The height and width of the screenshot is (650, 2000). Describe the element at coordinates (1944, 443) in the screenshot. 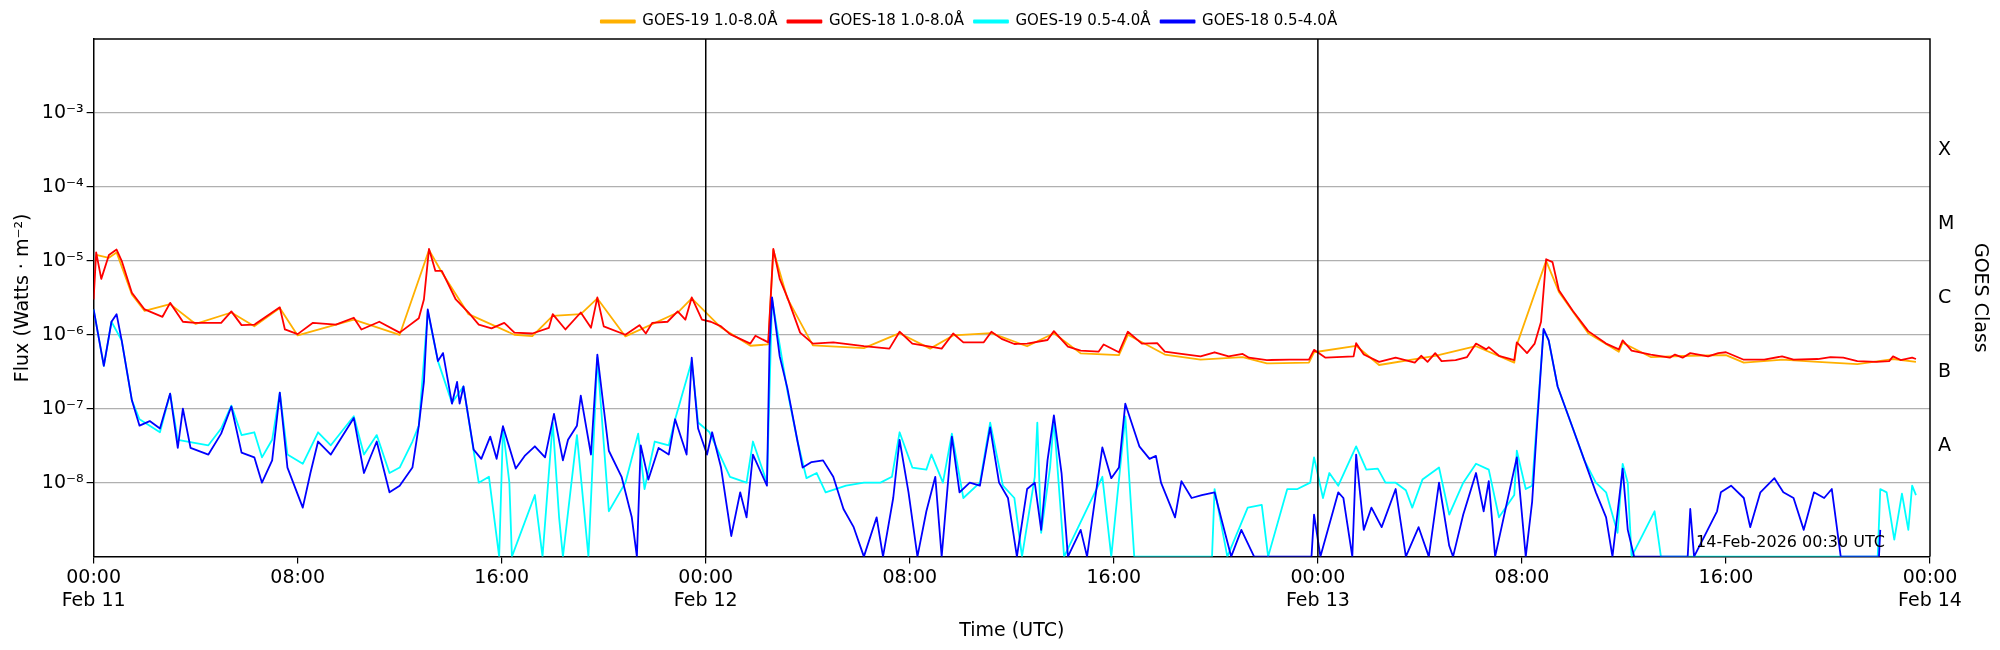

I see `text: A` at that location.